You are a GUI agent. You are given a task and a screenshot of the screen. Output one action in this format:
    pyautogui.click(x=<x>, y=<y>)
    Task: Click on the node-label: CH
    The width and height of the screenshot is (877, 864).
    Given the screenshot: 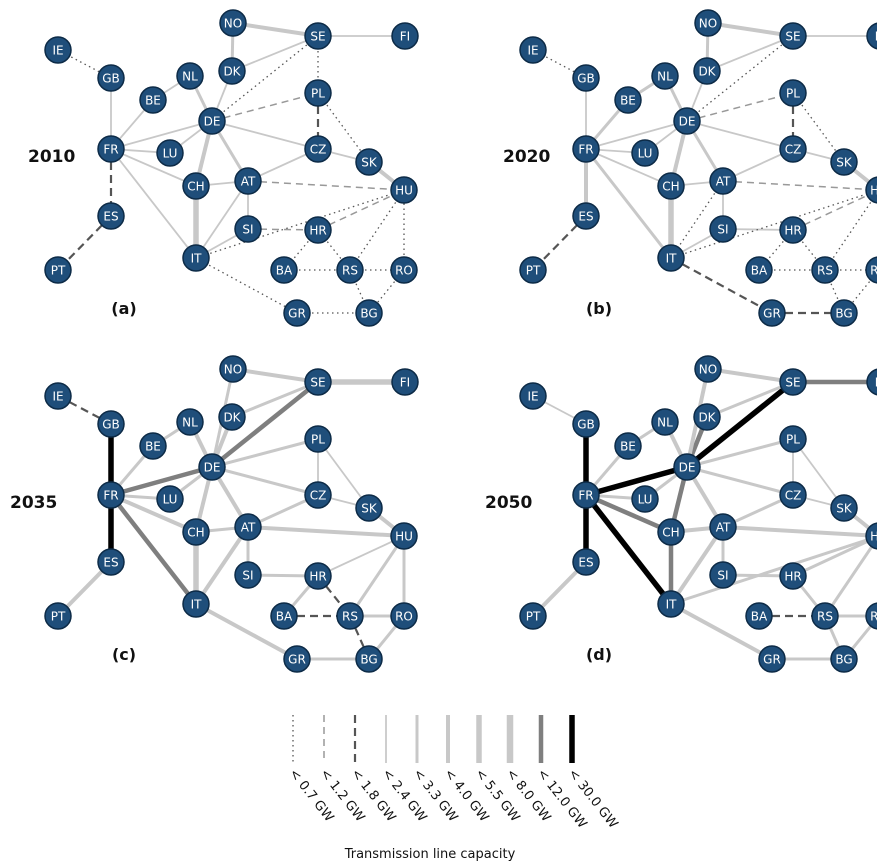 What is the action you would take?
    pyautogui.click(x=195, y=187)
    